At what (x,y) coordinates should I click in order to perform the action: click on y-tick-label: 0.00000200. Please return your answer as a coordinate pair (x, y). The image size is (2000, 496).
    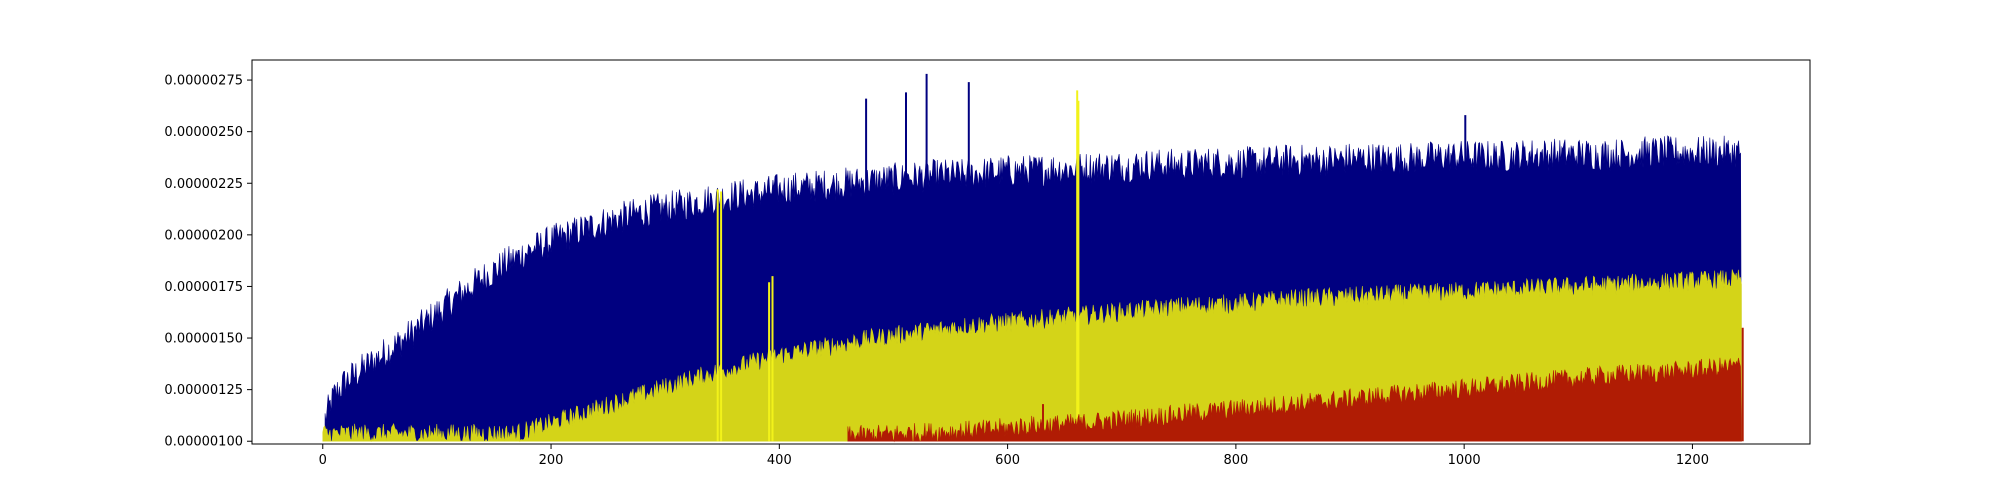
    Looking at the image, I should click on (203, 235).